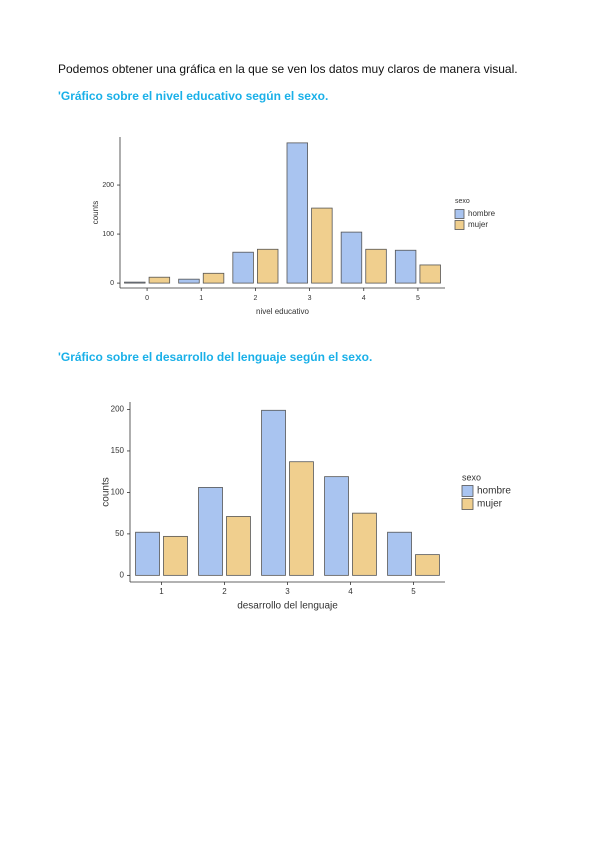 This screenshot has height=848, width=599. Describe the element at coordinates (147, 298) in the screenshot. I see `x-tick-label: 0` at that location.